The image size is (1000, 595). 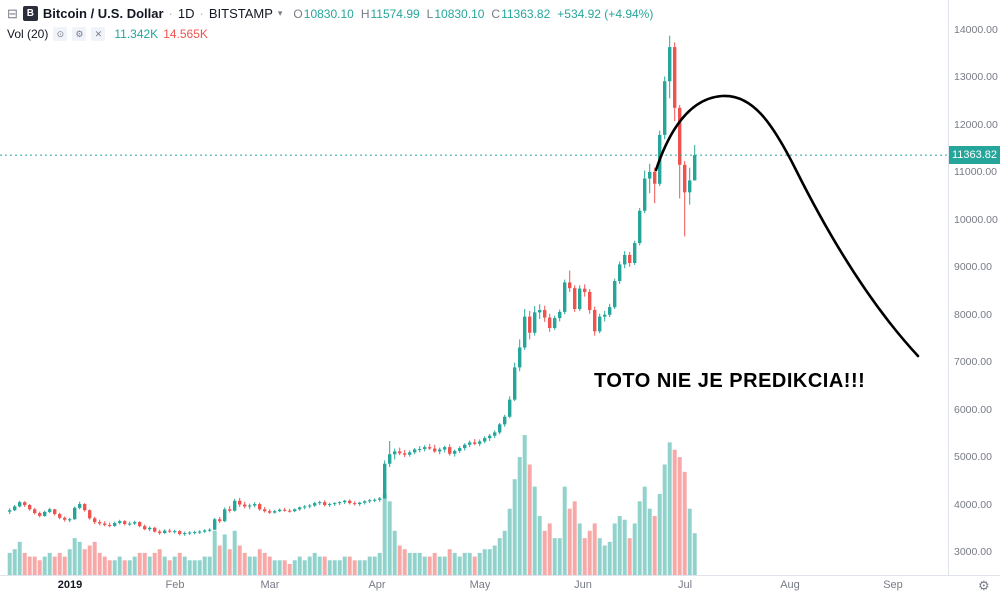 I want to click on volume-value: 11.342K, so click(x=136, y=34).